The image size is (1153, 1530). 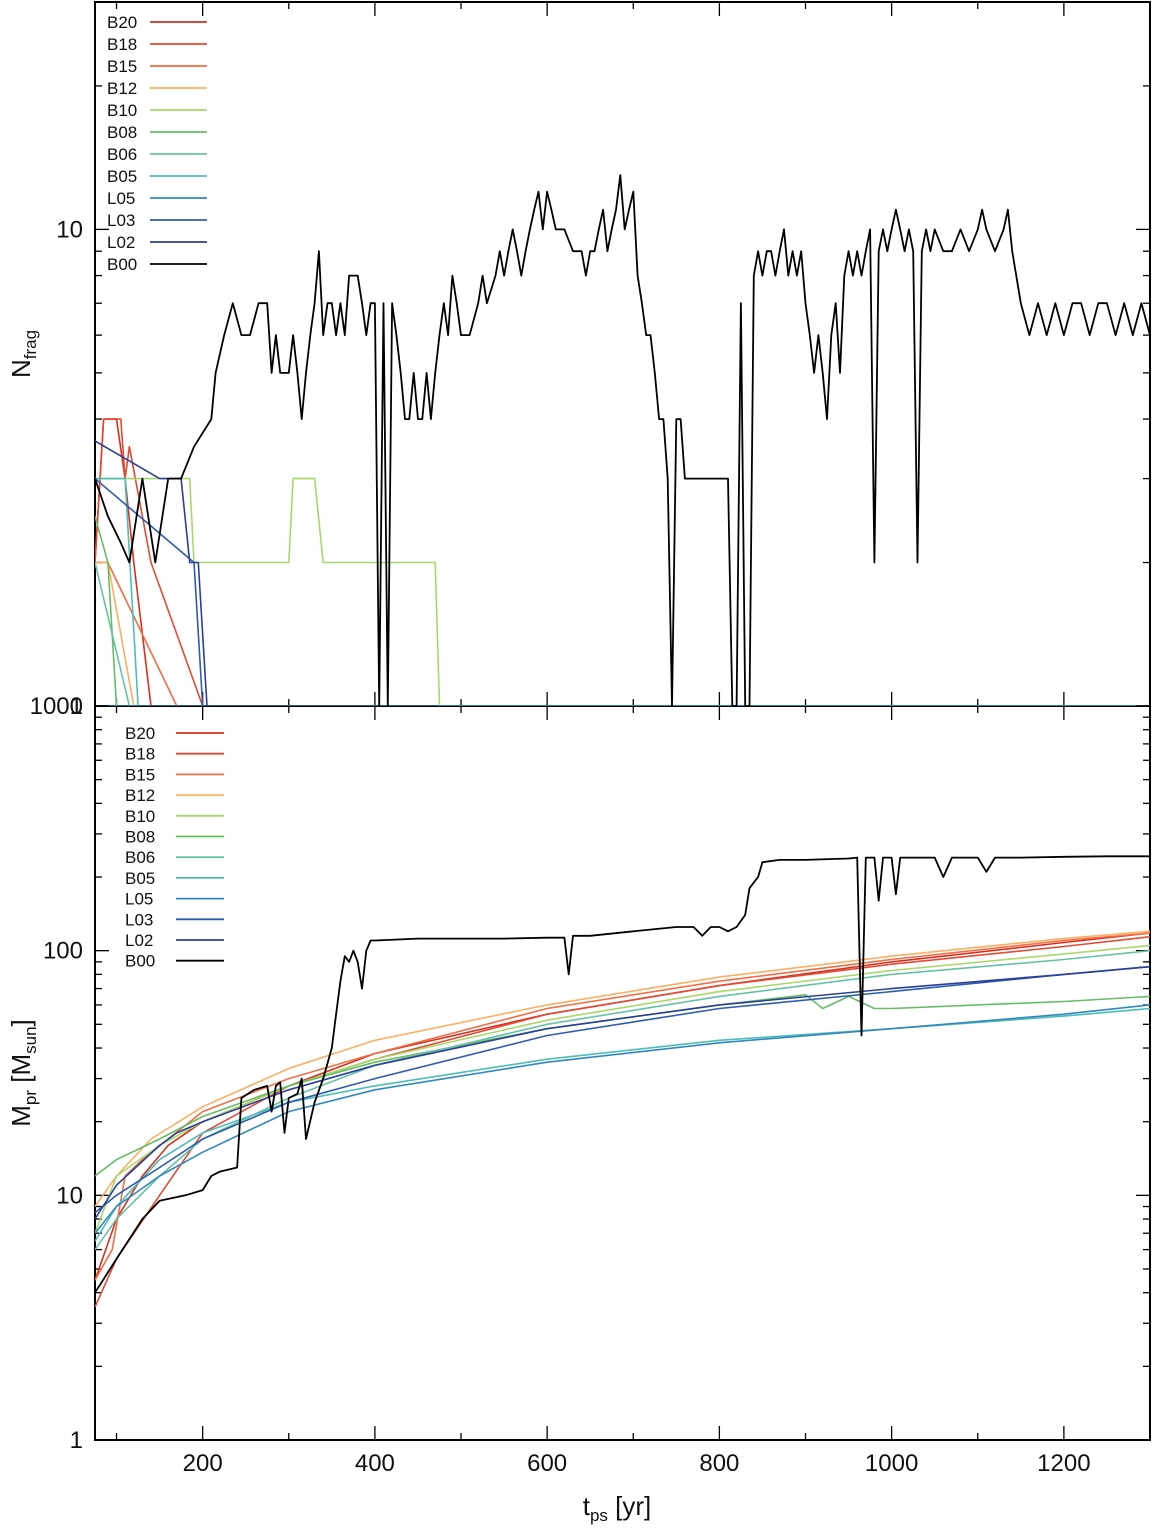 I want to click on y-tick-label: 1000, so click(x=56, y=706).